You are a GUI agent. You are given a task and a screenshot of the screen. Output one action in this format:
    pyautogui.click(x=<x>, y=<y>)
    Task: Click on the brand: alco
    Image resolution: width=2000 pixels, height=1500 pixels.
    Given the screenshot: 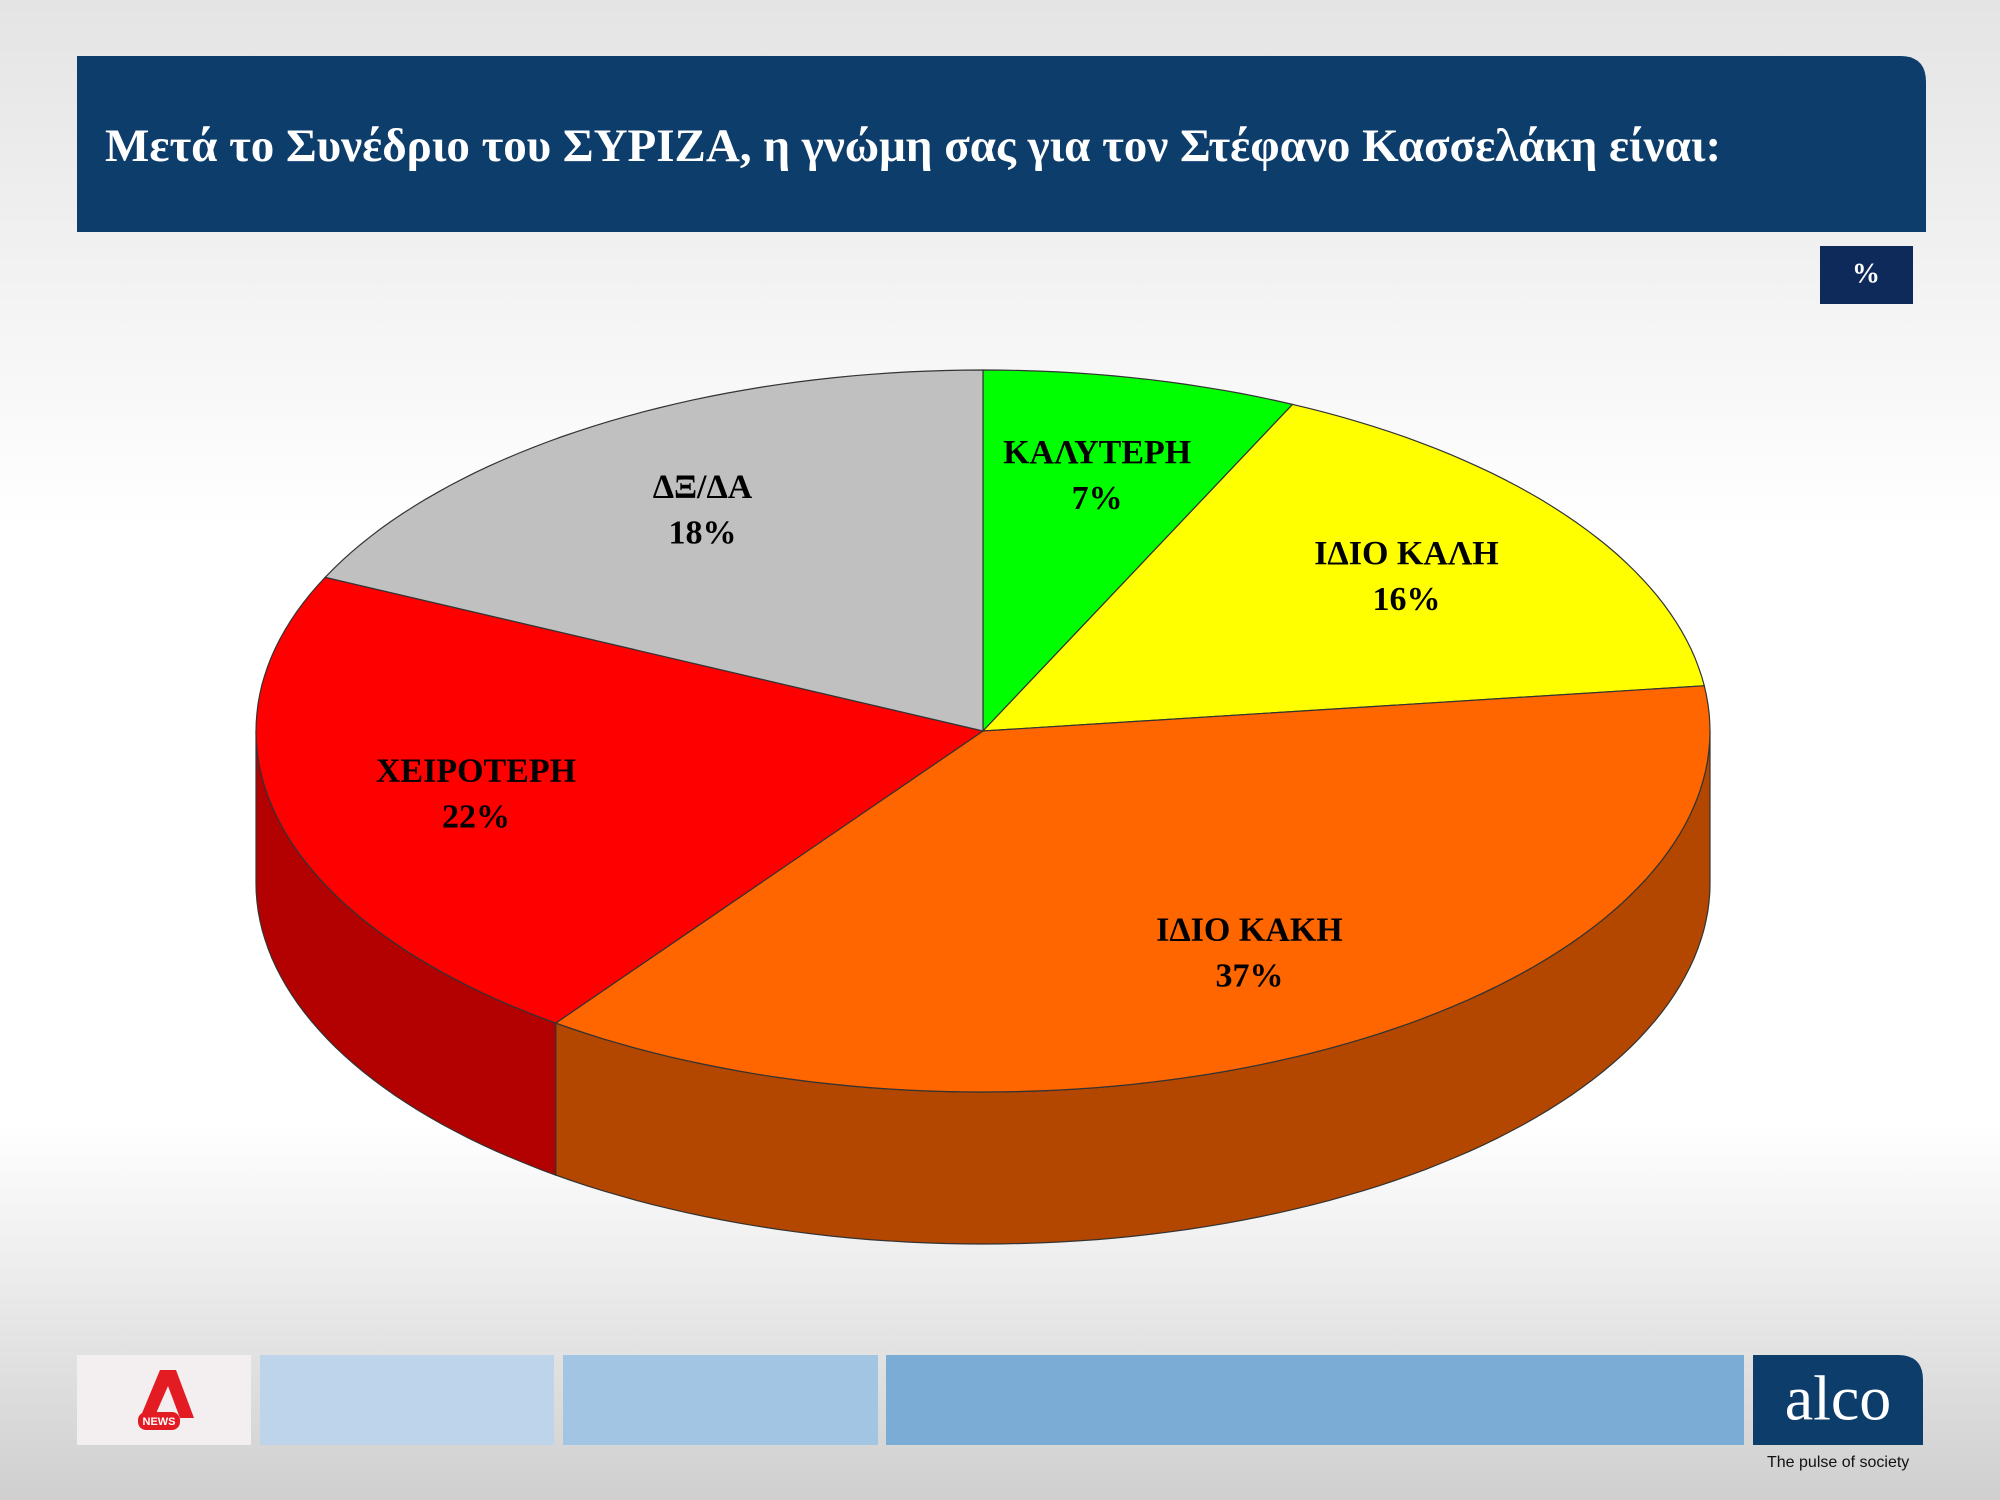 What is the action you would take?
    pyautogui.click(x=1838, y=1398)
    